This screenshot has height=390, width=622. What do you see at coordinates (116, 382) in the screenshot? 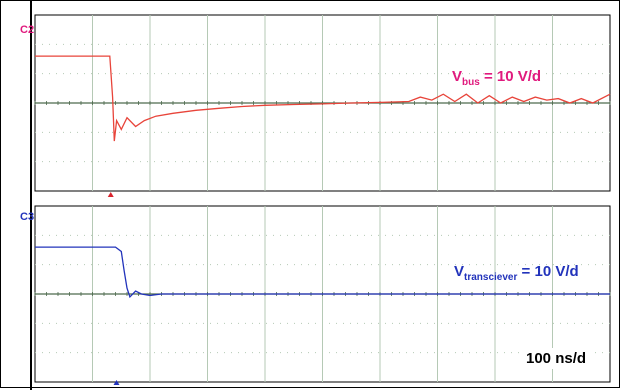
I see `trigger-marker-c3` at bounding box center [116, 382].